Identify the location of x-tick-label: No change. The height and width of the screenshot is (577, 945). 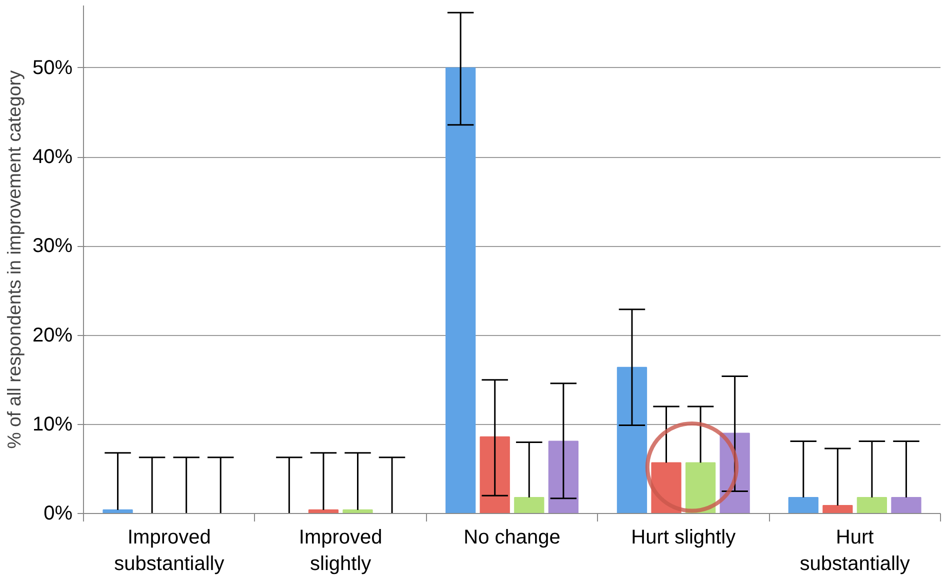
(512, 537).